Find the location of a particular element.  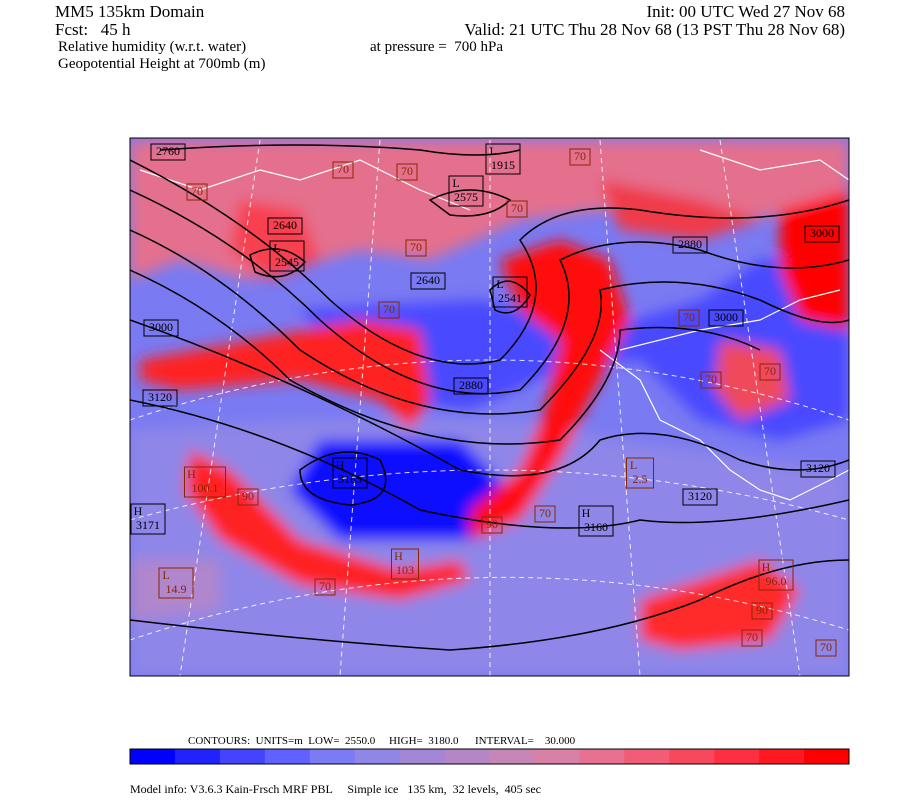

init-time: Init: 00 UTC Wed 27 Nov 68 is located at coordinates (745, 11).